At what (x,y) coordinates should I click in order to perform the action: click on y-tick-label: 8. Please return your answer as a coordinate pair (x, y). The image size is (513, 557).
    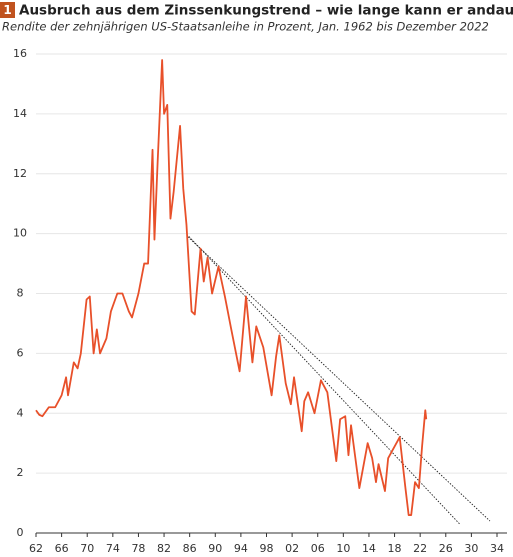
    Looking at the image, I should click on (20, 293).